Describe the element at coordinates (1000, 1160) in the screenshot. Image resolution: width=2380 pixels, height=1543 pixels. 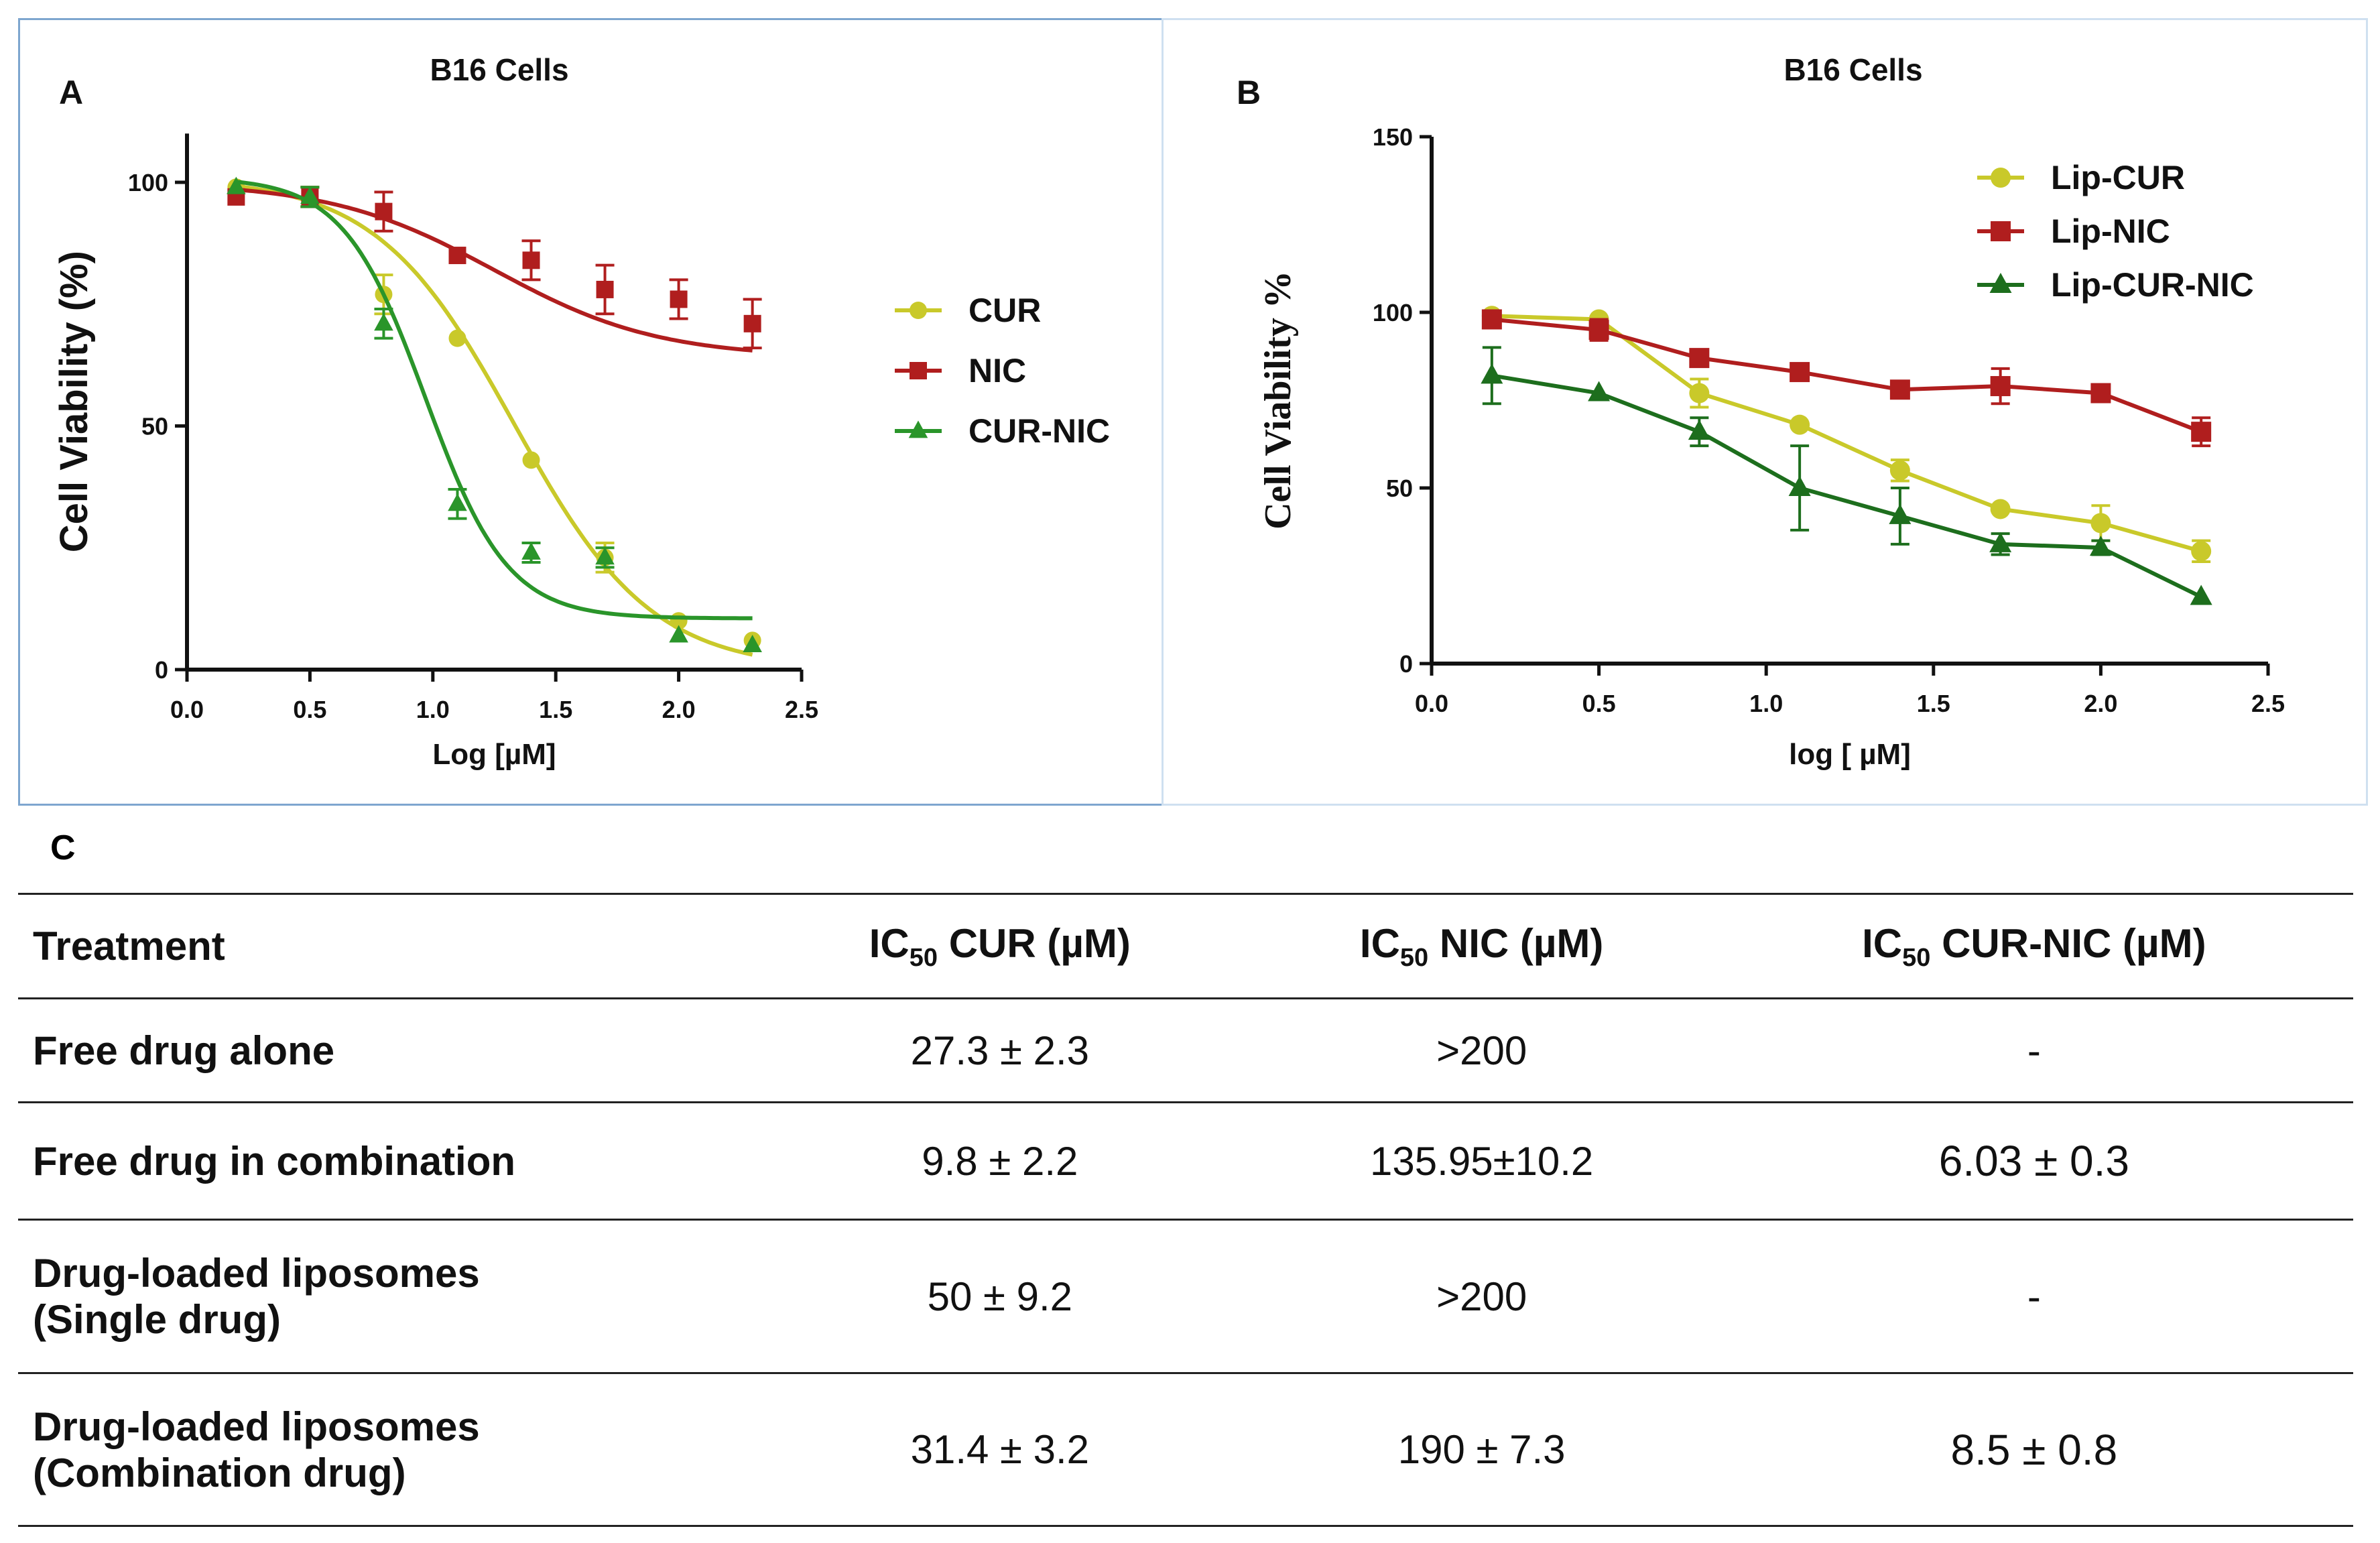
I see `ic50-cur-cell: 9.8 ± 2.2` at that location.